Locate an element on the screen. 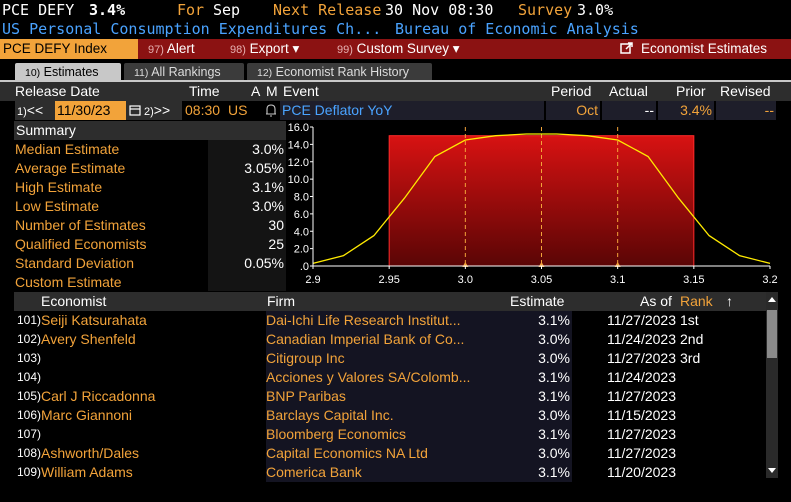 The width and height of the screenshot is (791, 502). revised-header: Revised is located at coordinates (745, 91).